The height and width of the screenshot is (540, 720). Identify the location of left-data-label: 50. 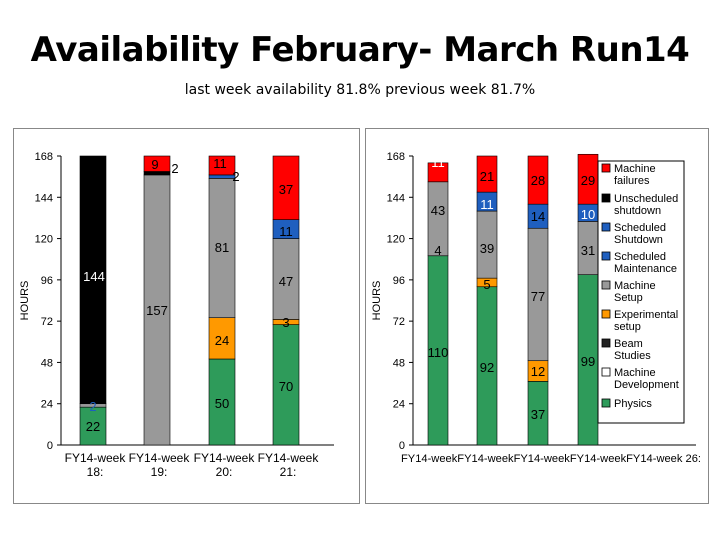
(222, 403).